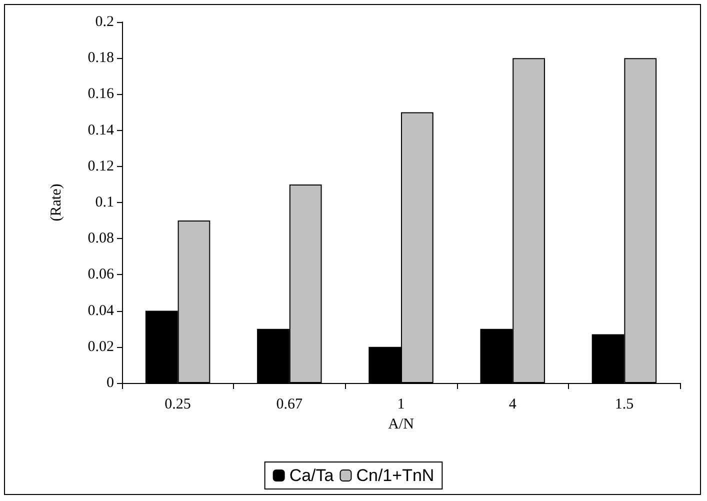  What do you see at coordinates (401, 404) in the screenshot?
I see `x-tick-label: 1` at bounding box center [401, 404].